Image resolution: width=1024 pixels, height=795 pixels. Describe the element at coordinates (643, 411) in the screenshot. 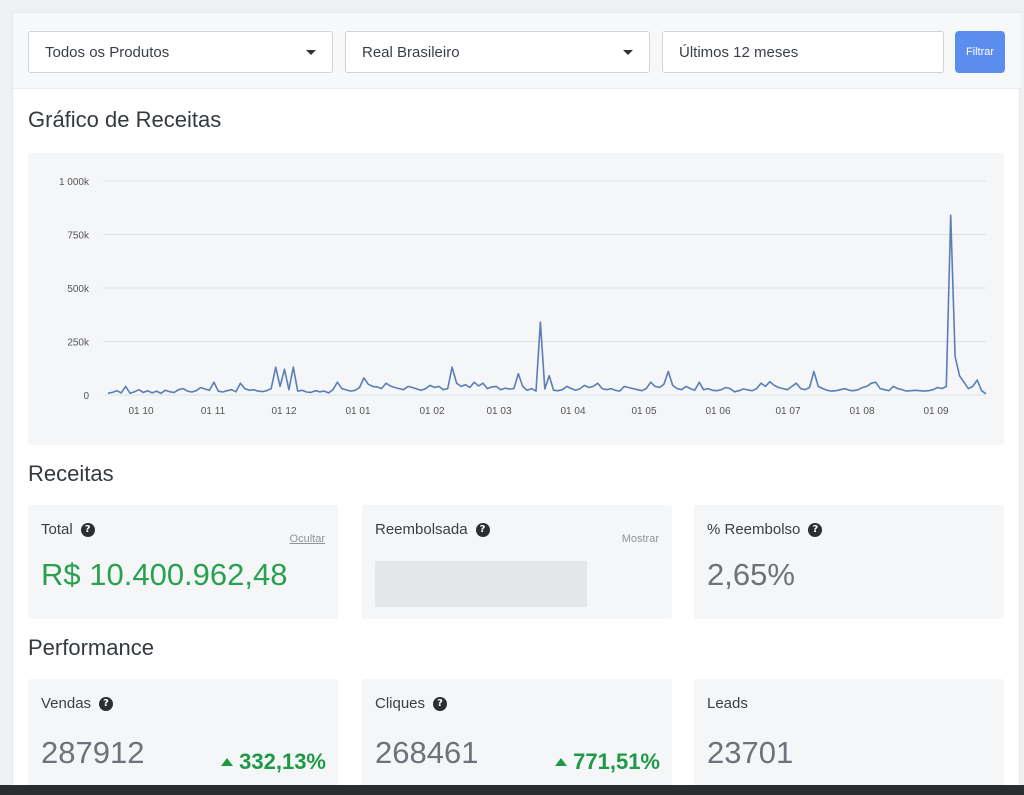

I see `x-tick-label: 01 05` at that location.